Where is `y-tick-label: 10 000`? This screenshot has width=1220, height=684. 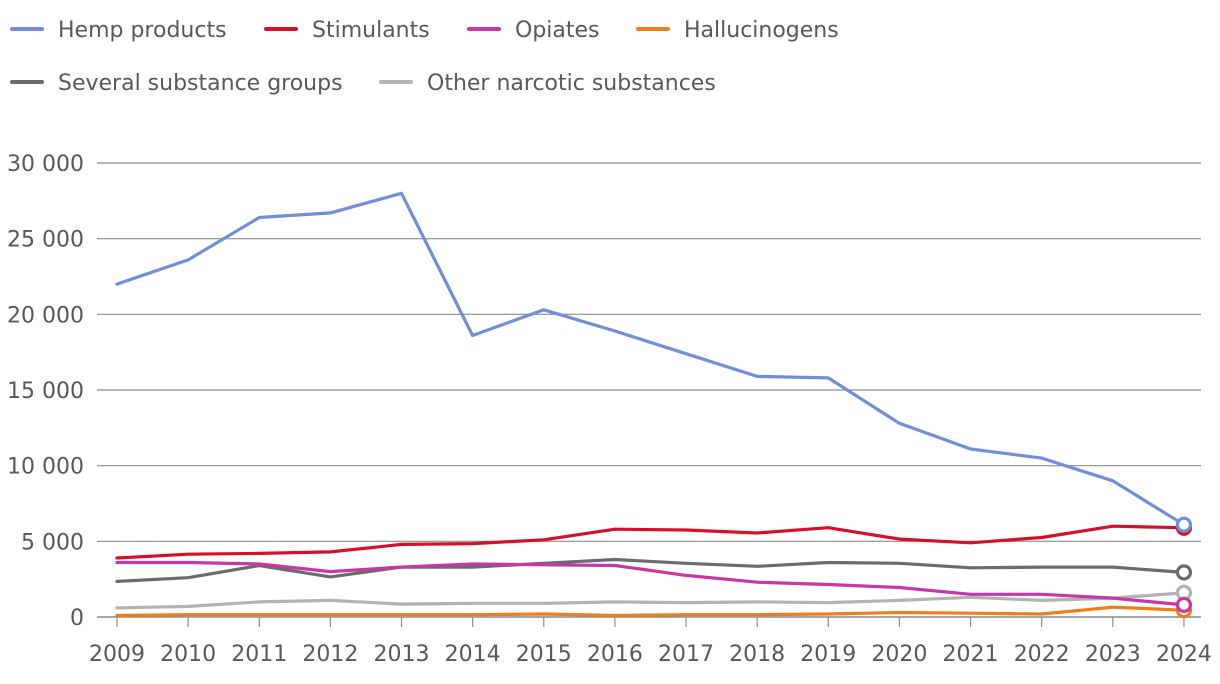 y-tick-label: 10 000 is located at coordinates (45, 467).